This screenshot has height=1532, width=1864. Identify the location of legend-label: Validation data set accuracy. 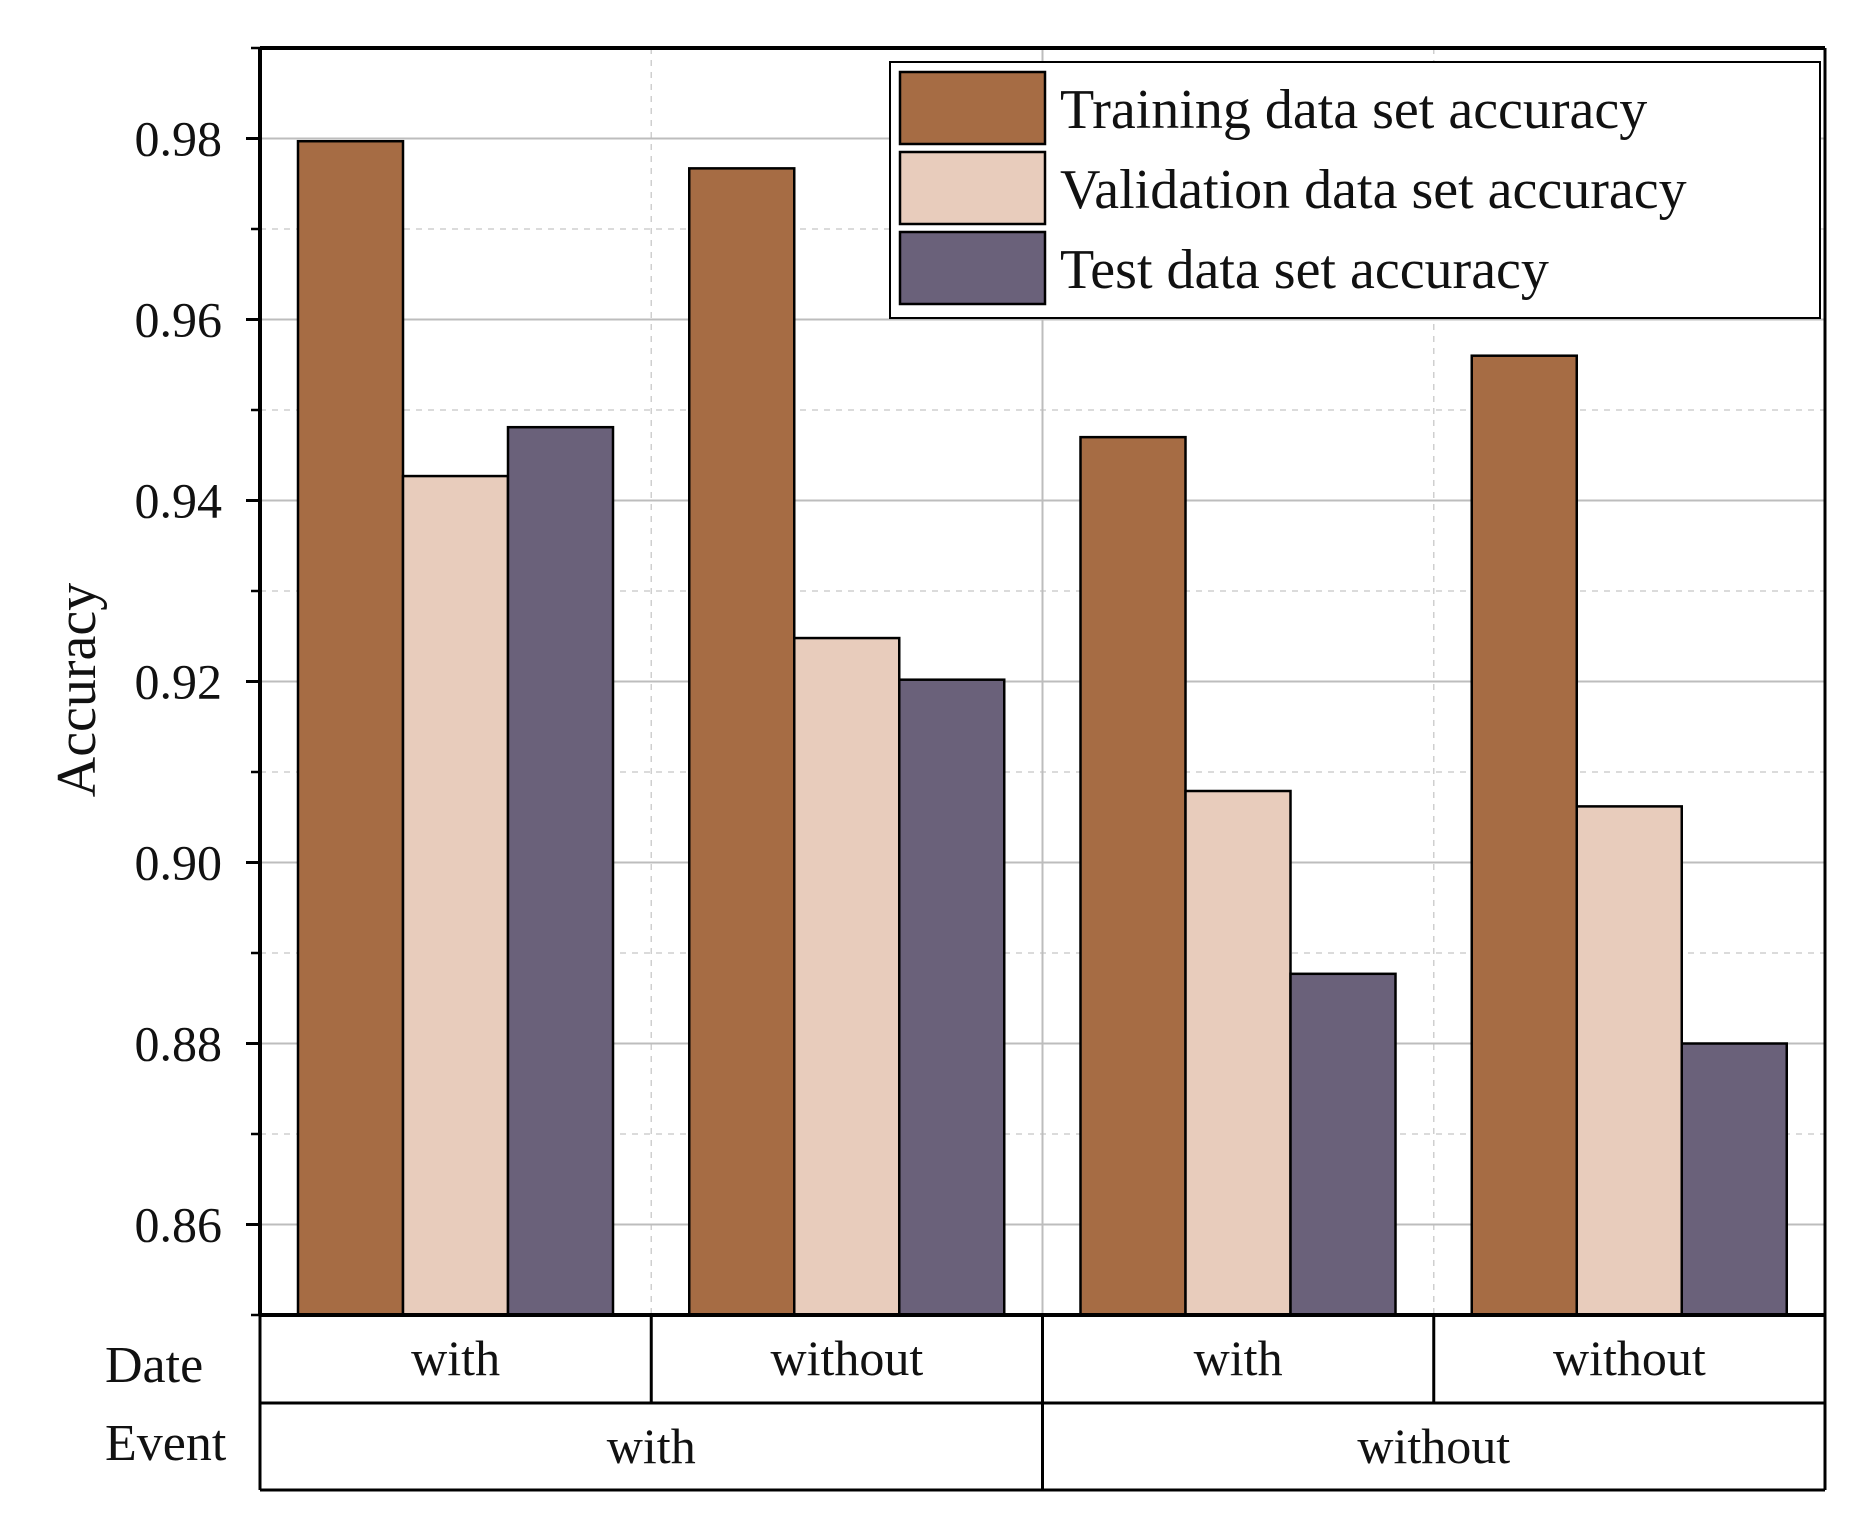
(1373, 190).